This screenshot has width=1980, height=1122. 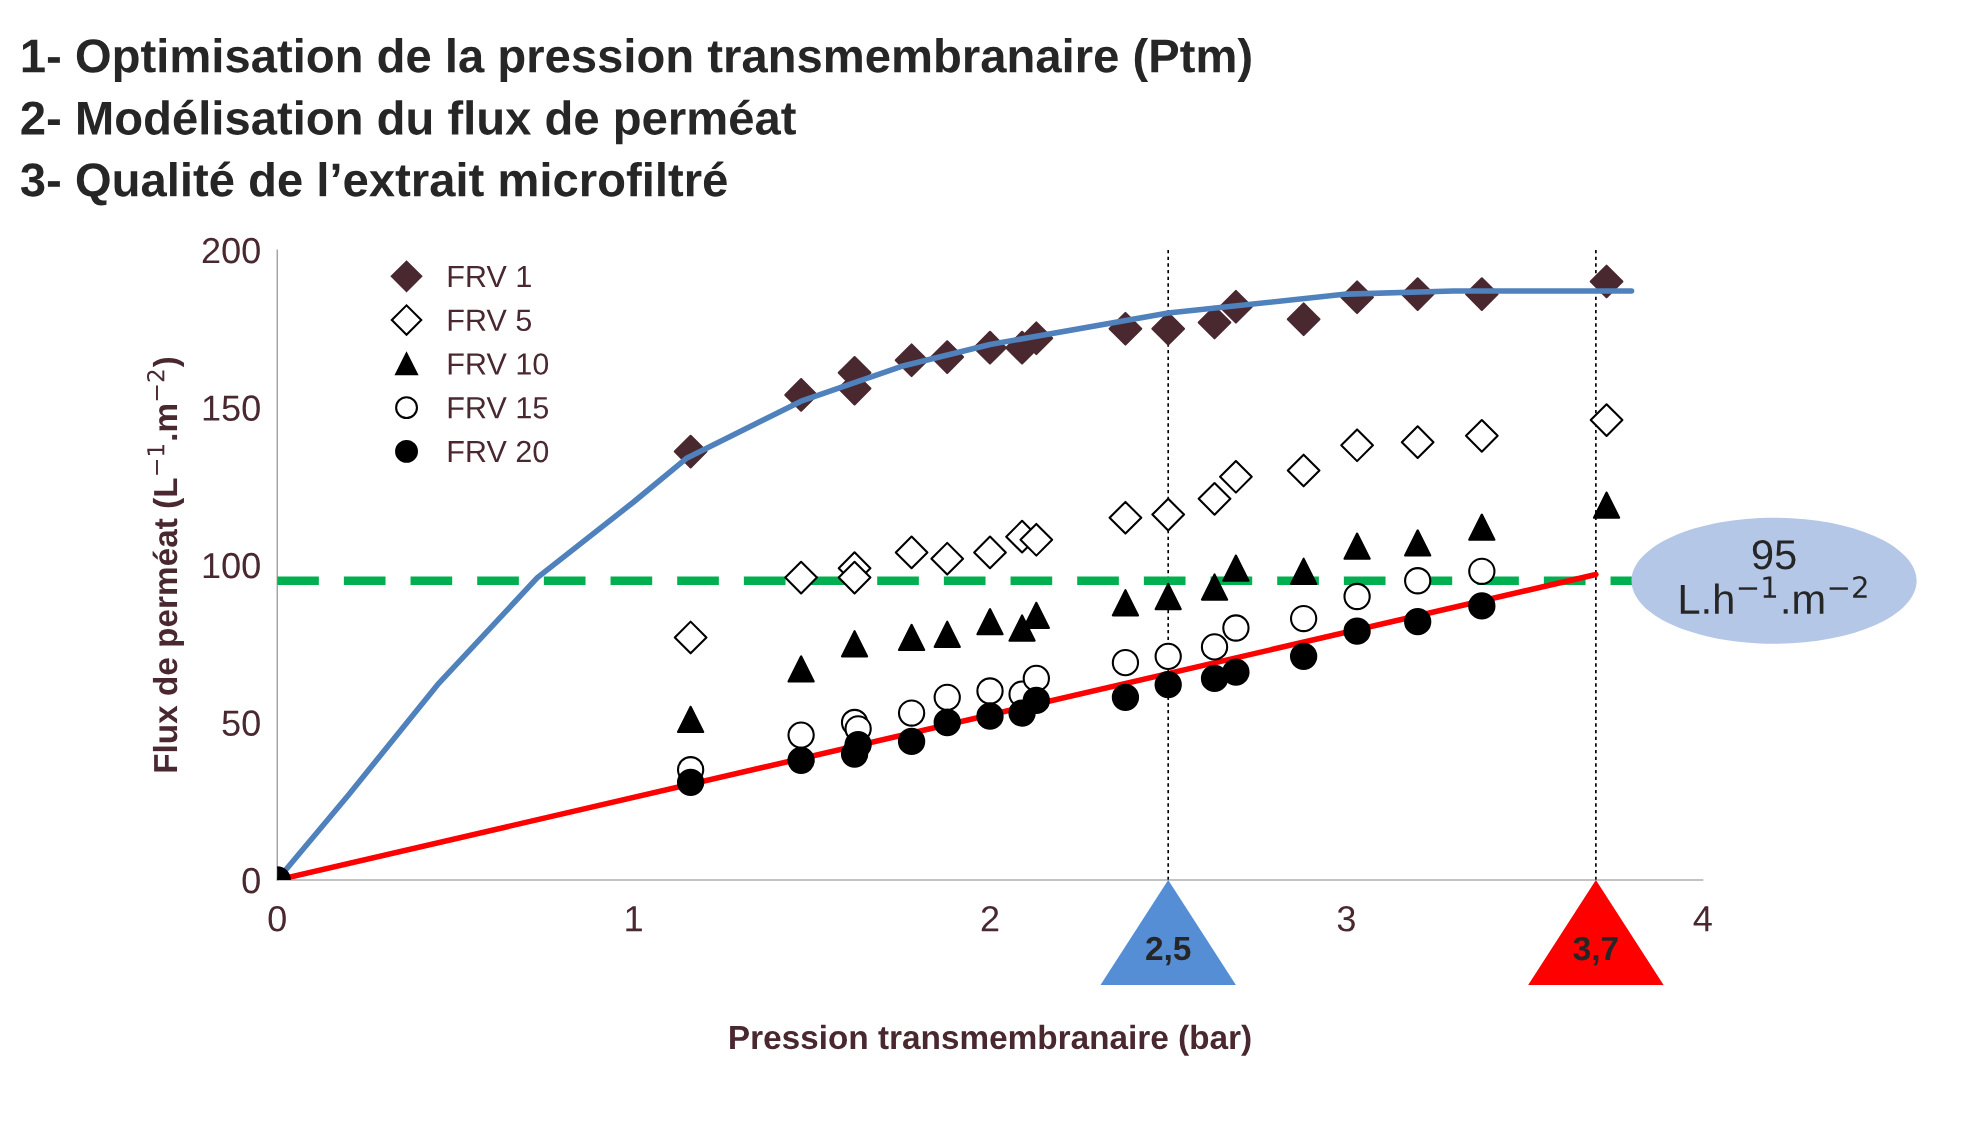 What do you see at coordinates (636, 60) in the screenshot?
I see `text: 1- Optimisation de la pression transmembranaire (Ptm)` at bounding box center [636, 60].